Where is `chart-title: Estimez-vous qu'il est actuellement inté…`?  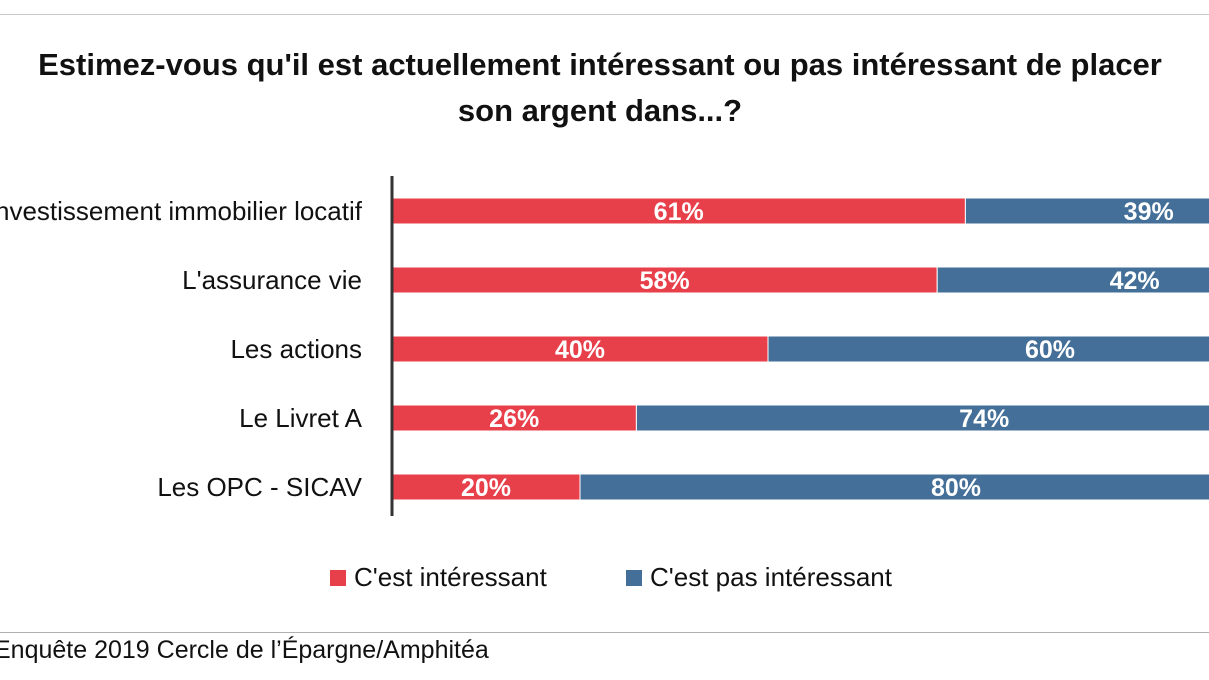
chart-title: Estimez-vous qu'il est actuellement inté… is located at coordinates (600, 87).